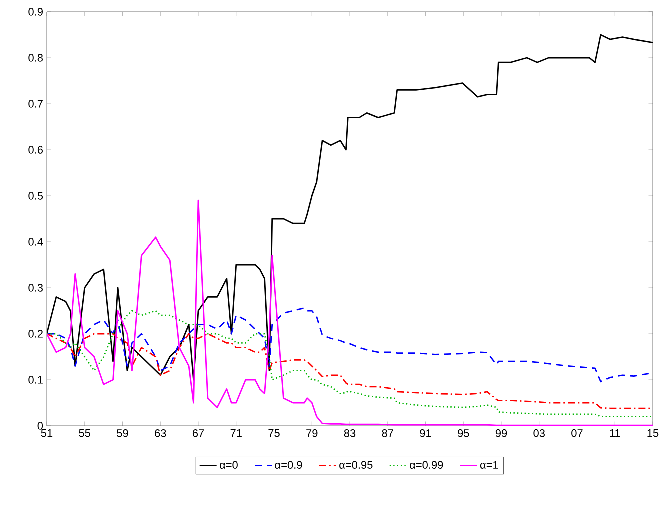 The width and height of the screenshot is (665, 508). I want to click on legend-label: α=1, so click(489, 465).